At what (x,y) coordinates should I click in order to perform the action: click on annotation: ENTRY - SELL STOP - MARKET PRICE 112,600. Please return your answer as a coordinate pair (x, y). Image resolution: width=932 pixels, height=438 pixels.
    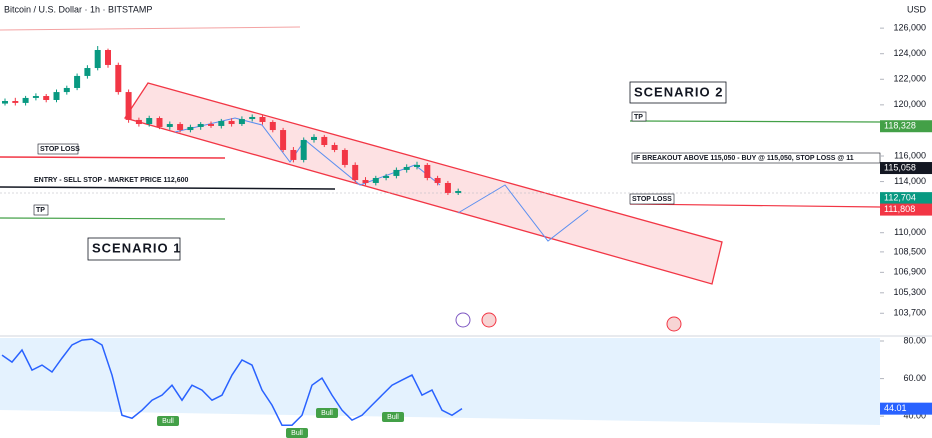
    Looking at the image, I should click on (111, 180).